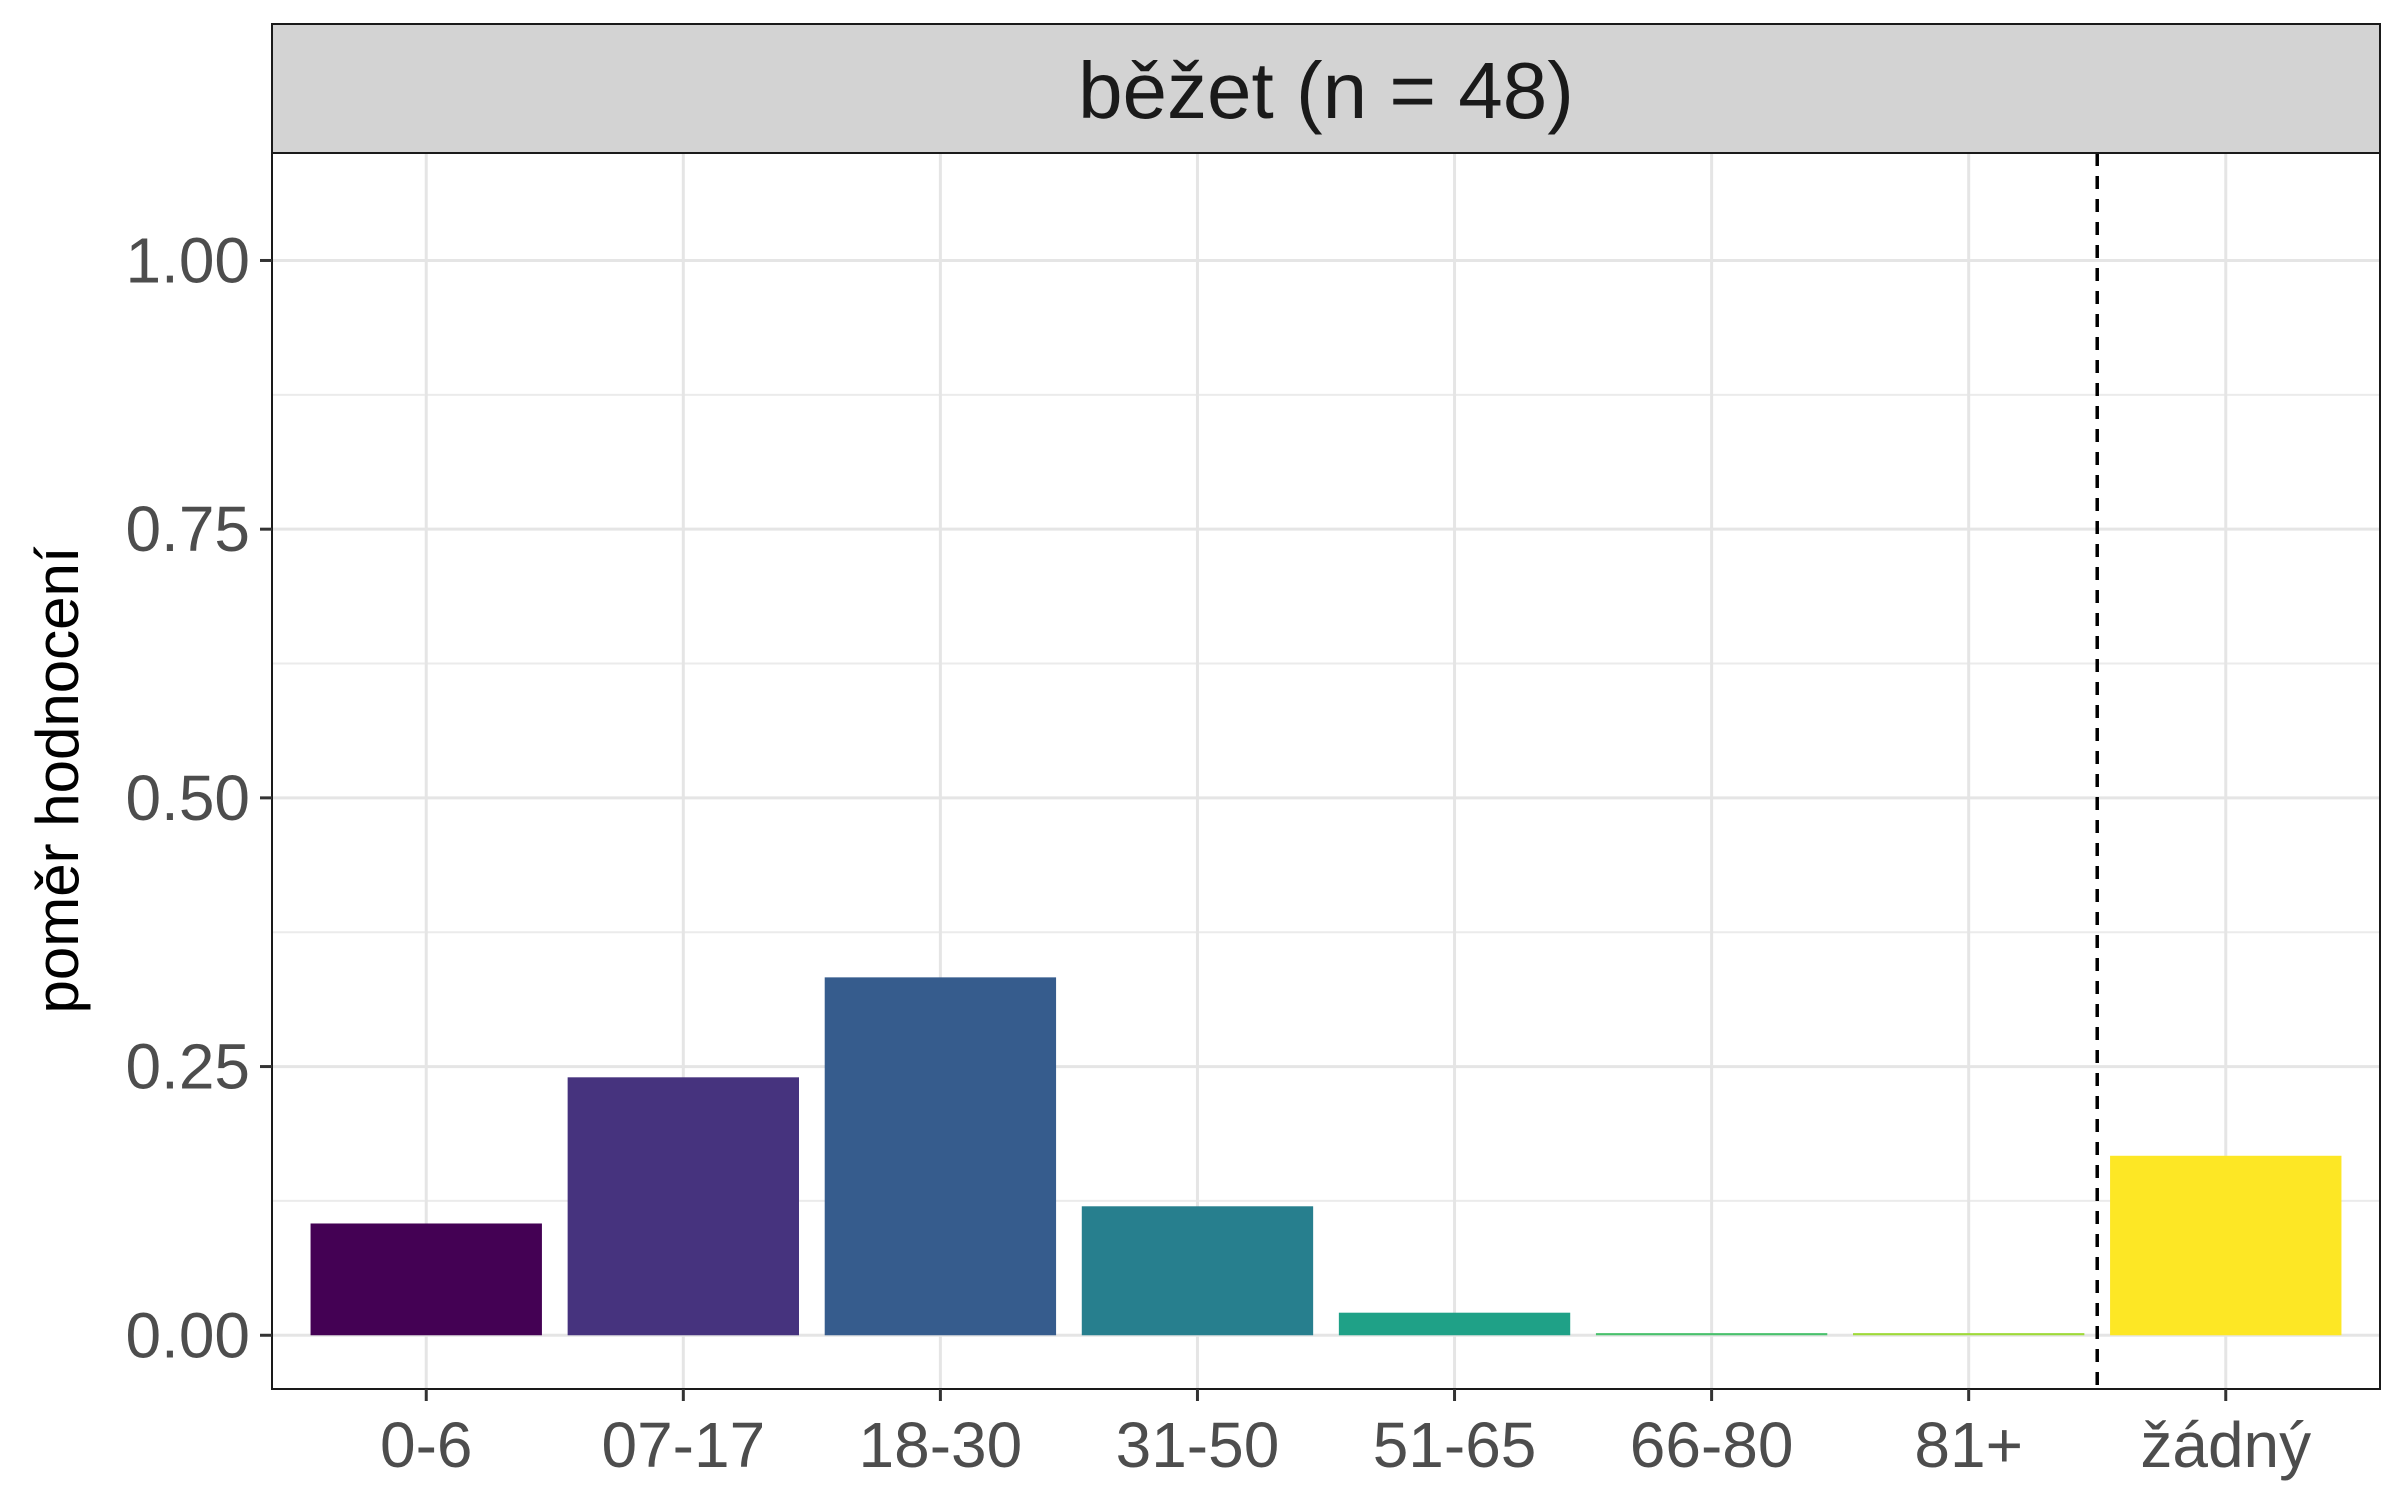 This screenshot has height=1505, width=2400. I want to click on x-tick-label: 07-17, so click(683, 1445).